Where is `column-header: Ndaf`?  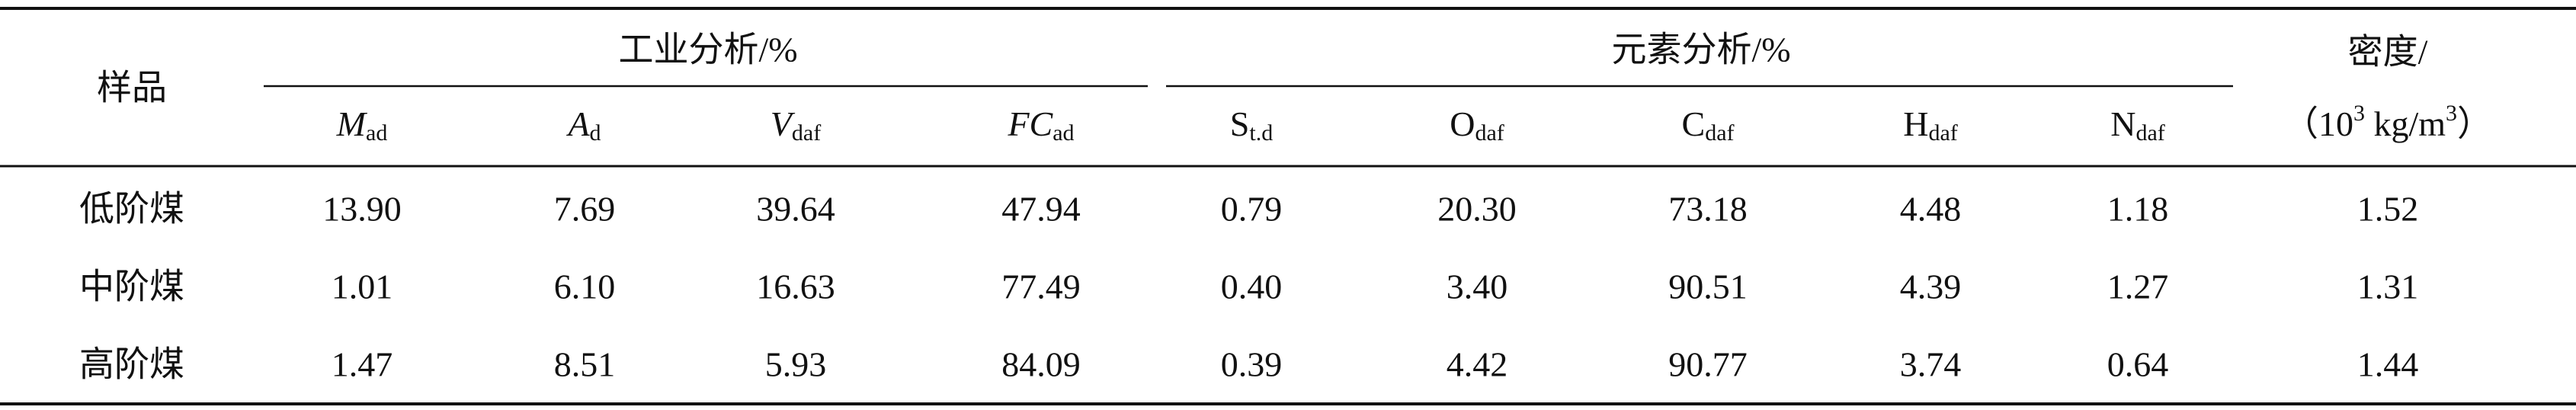
column-header: Ndaf is located at coordinates (2137, 125).